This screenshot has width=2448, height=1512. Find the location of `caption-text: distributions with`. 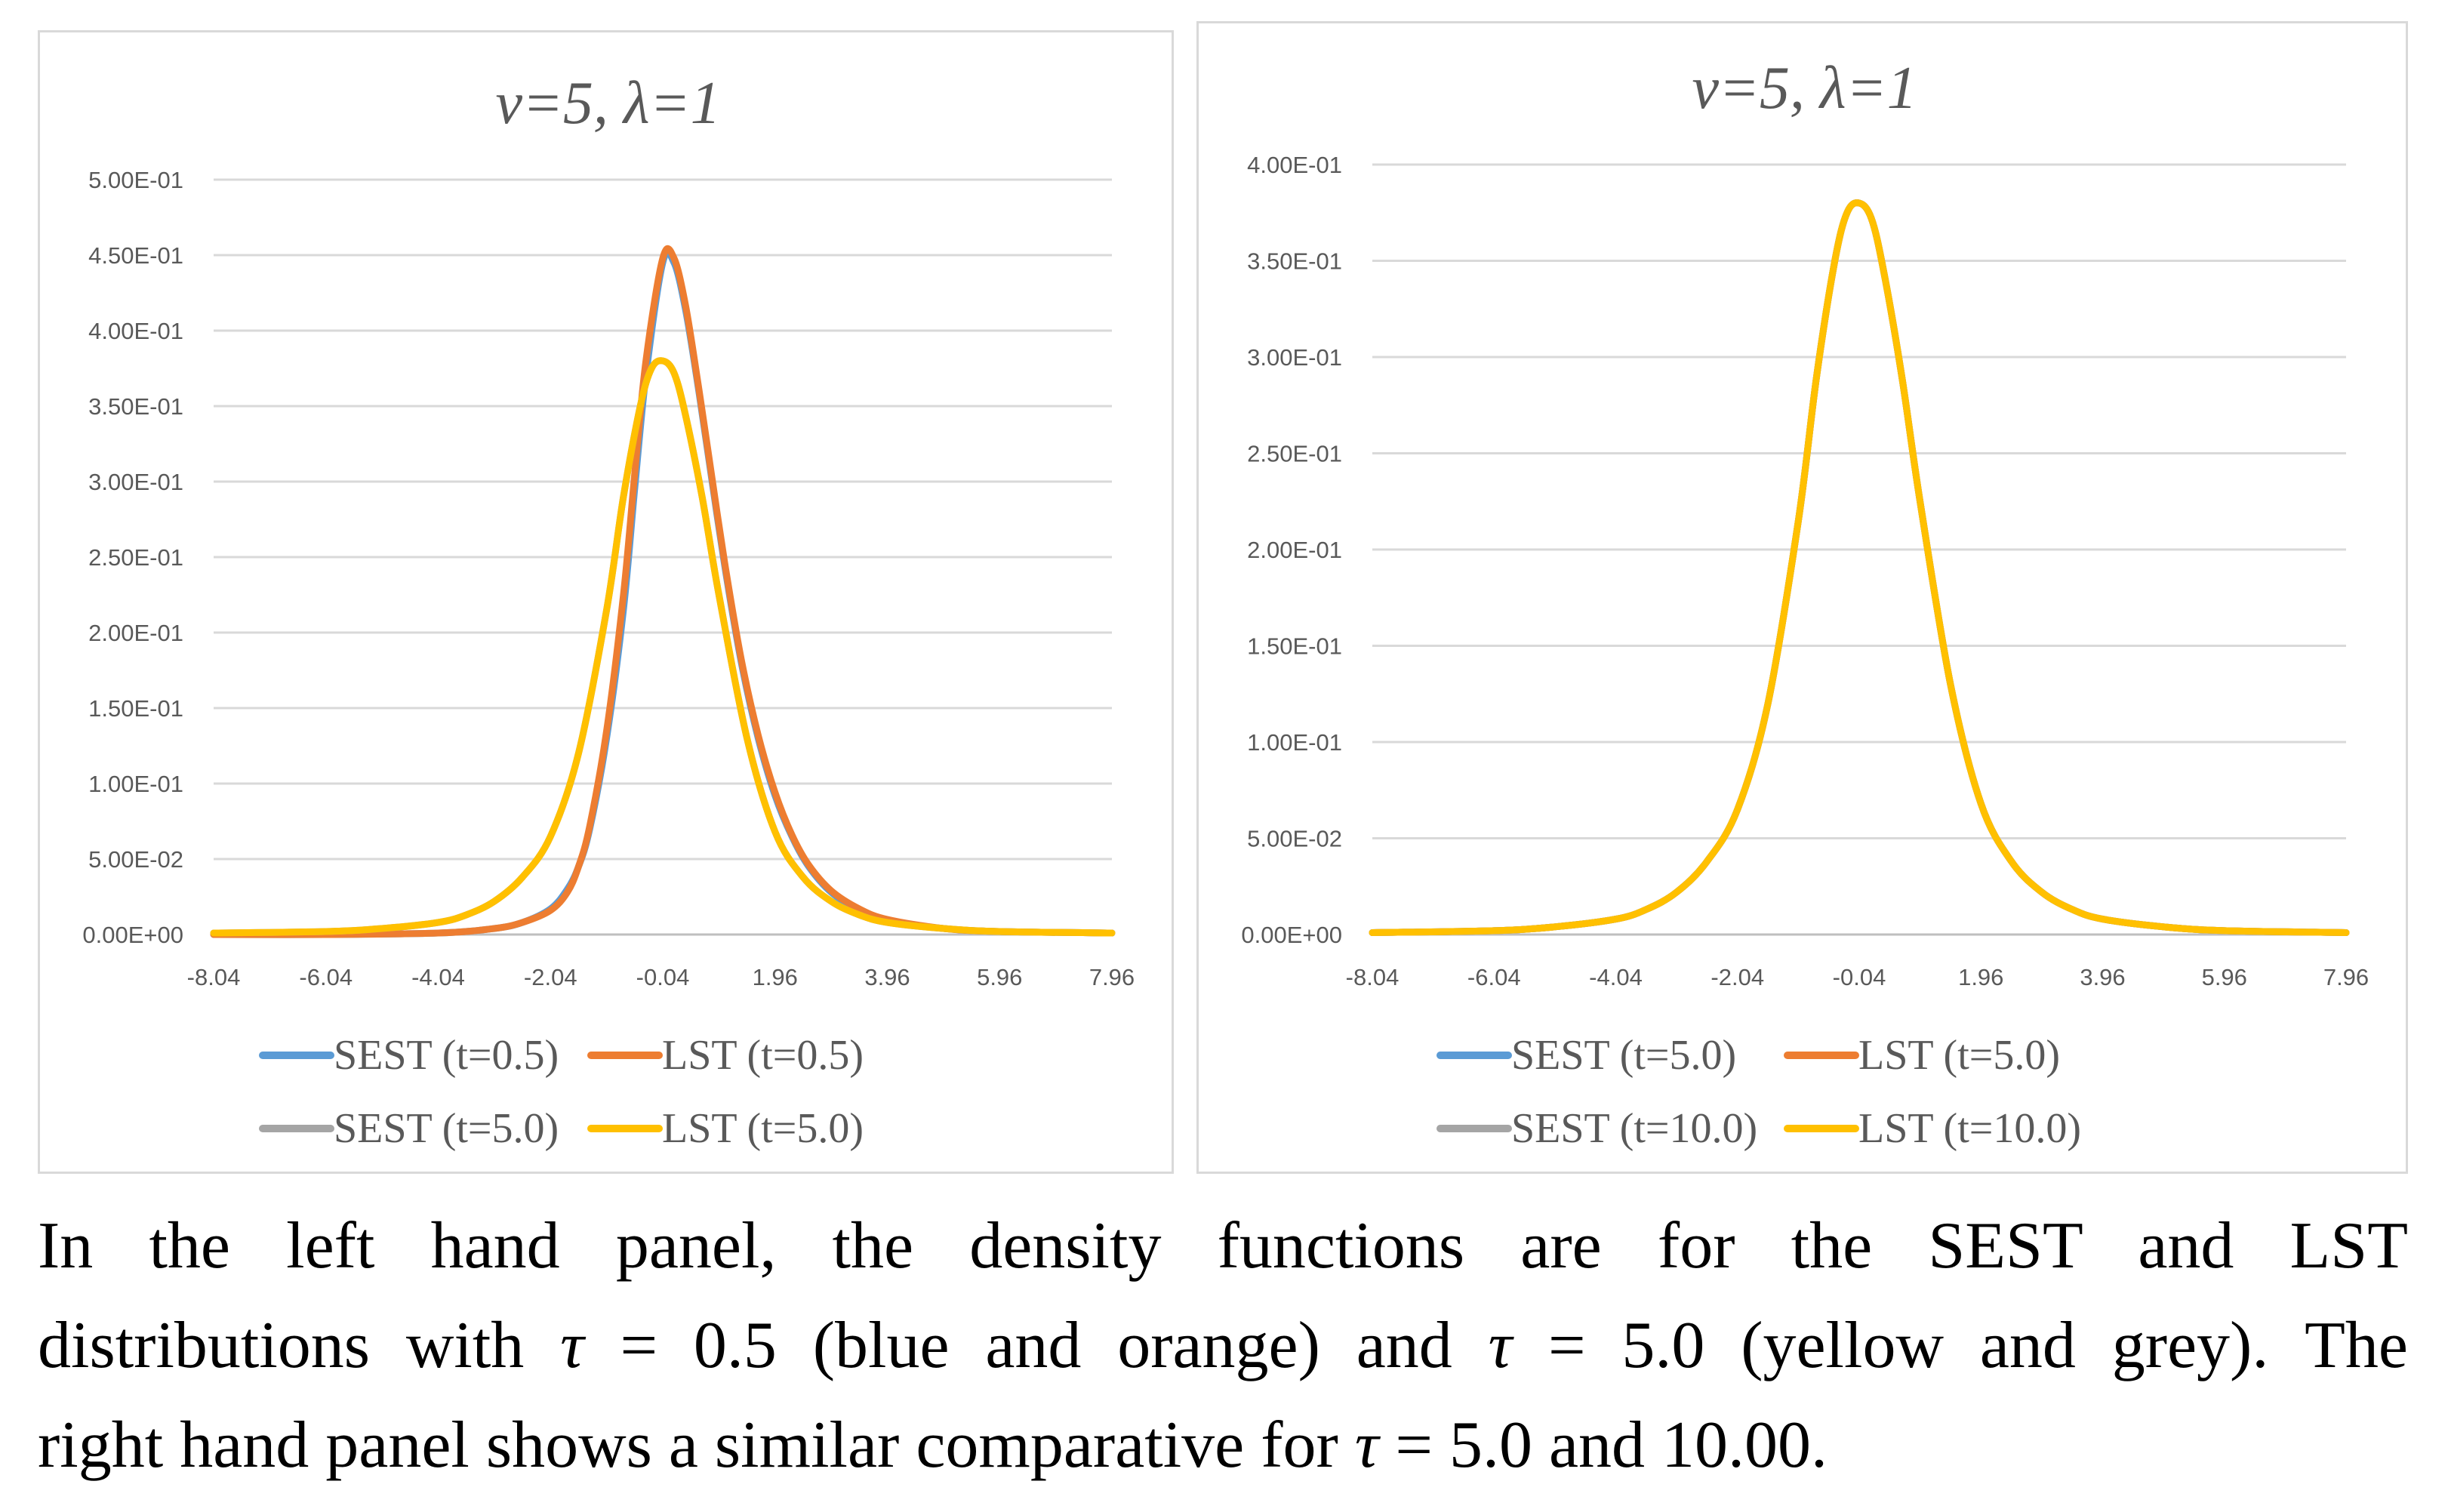

caption-text: distributions with is located at coordinates (299, 1345).